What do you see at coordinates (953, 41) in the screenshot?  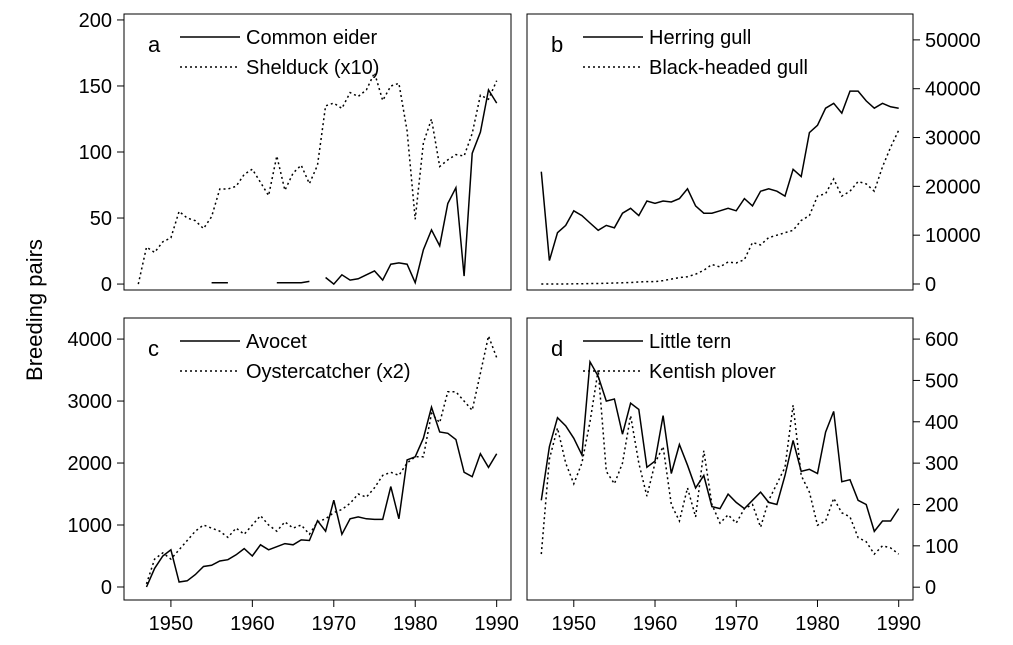 I see `y-tick-label: 50000` at bounding box center [953, 41].